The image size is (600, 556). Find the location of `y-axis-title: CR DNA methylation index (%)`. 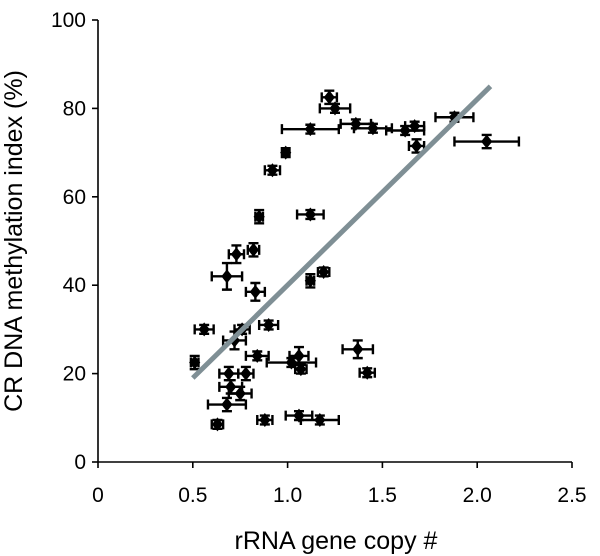

y-axis-title: CR DNA methylation index (%) is located at coordinates (14, 241).